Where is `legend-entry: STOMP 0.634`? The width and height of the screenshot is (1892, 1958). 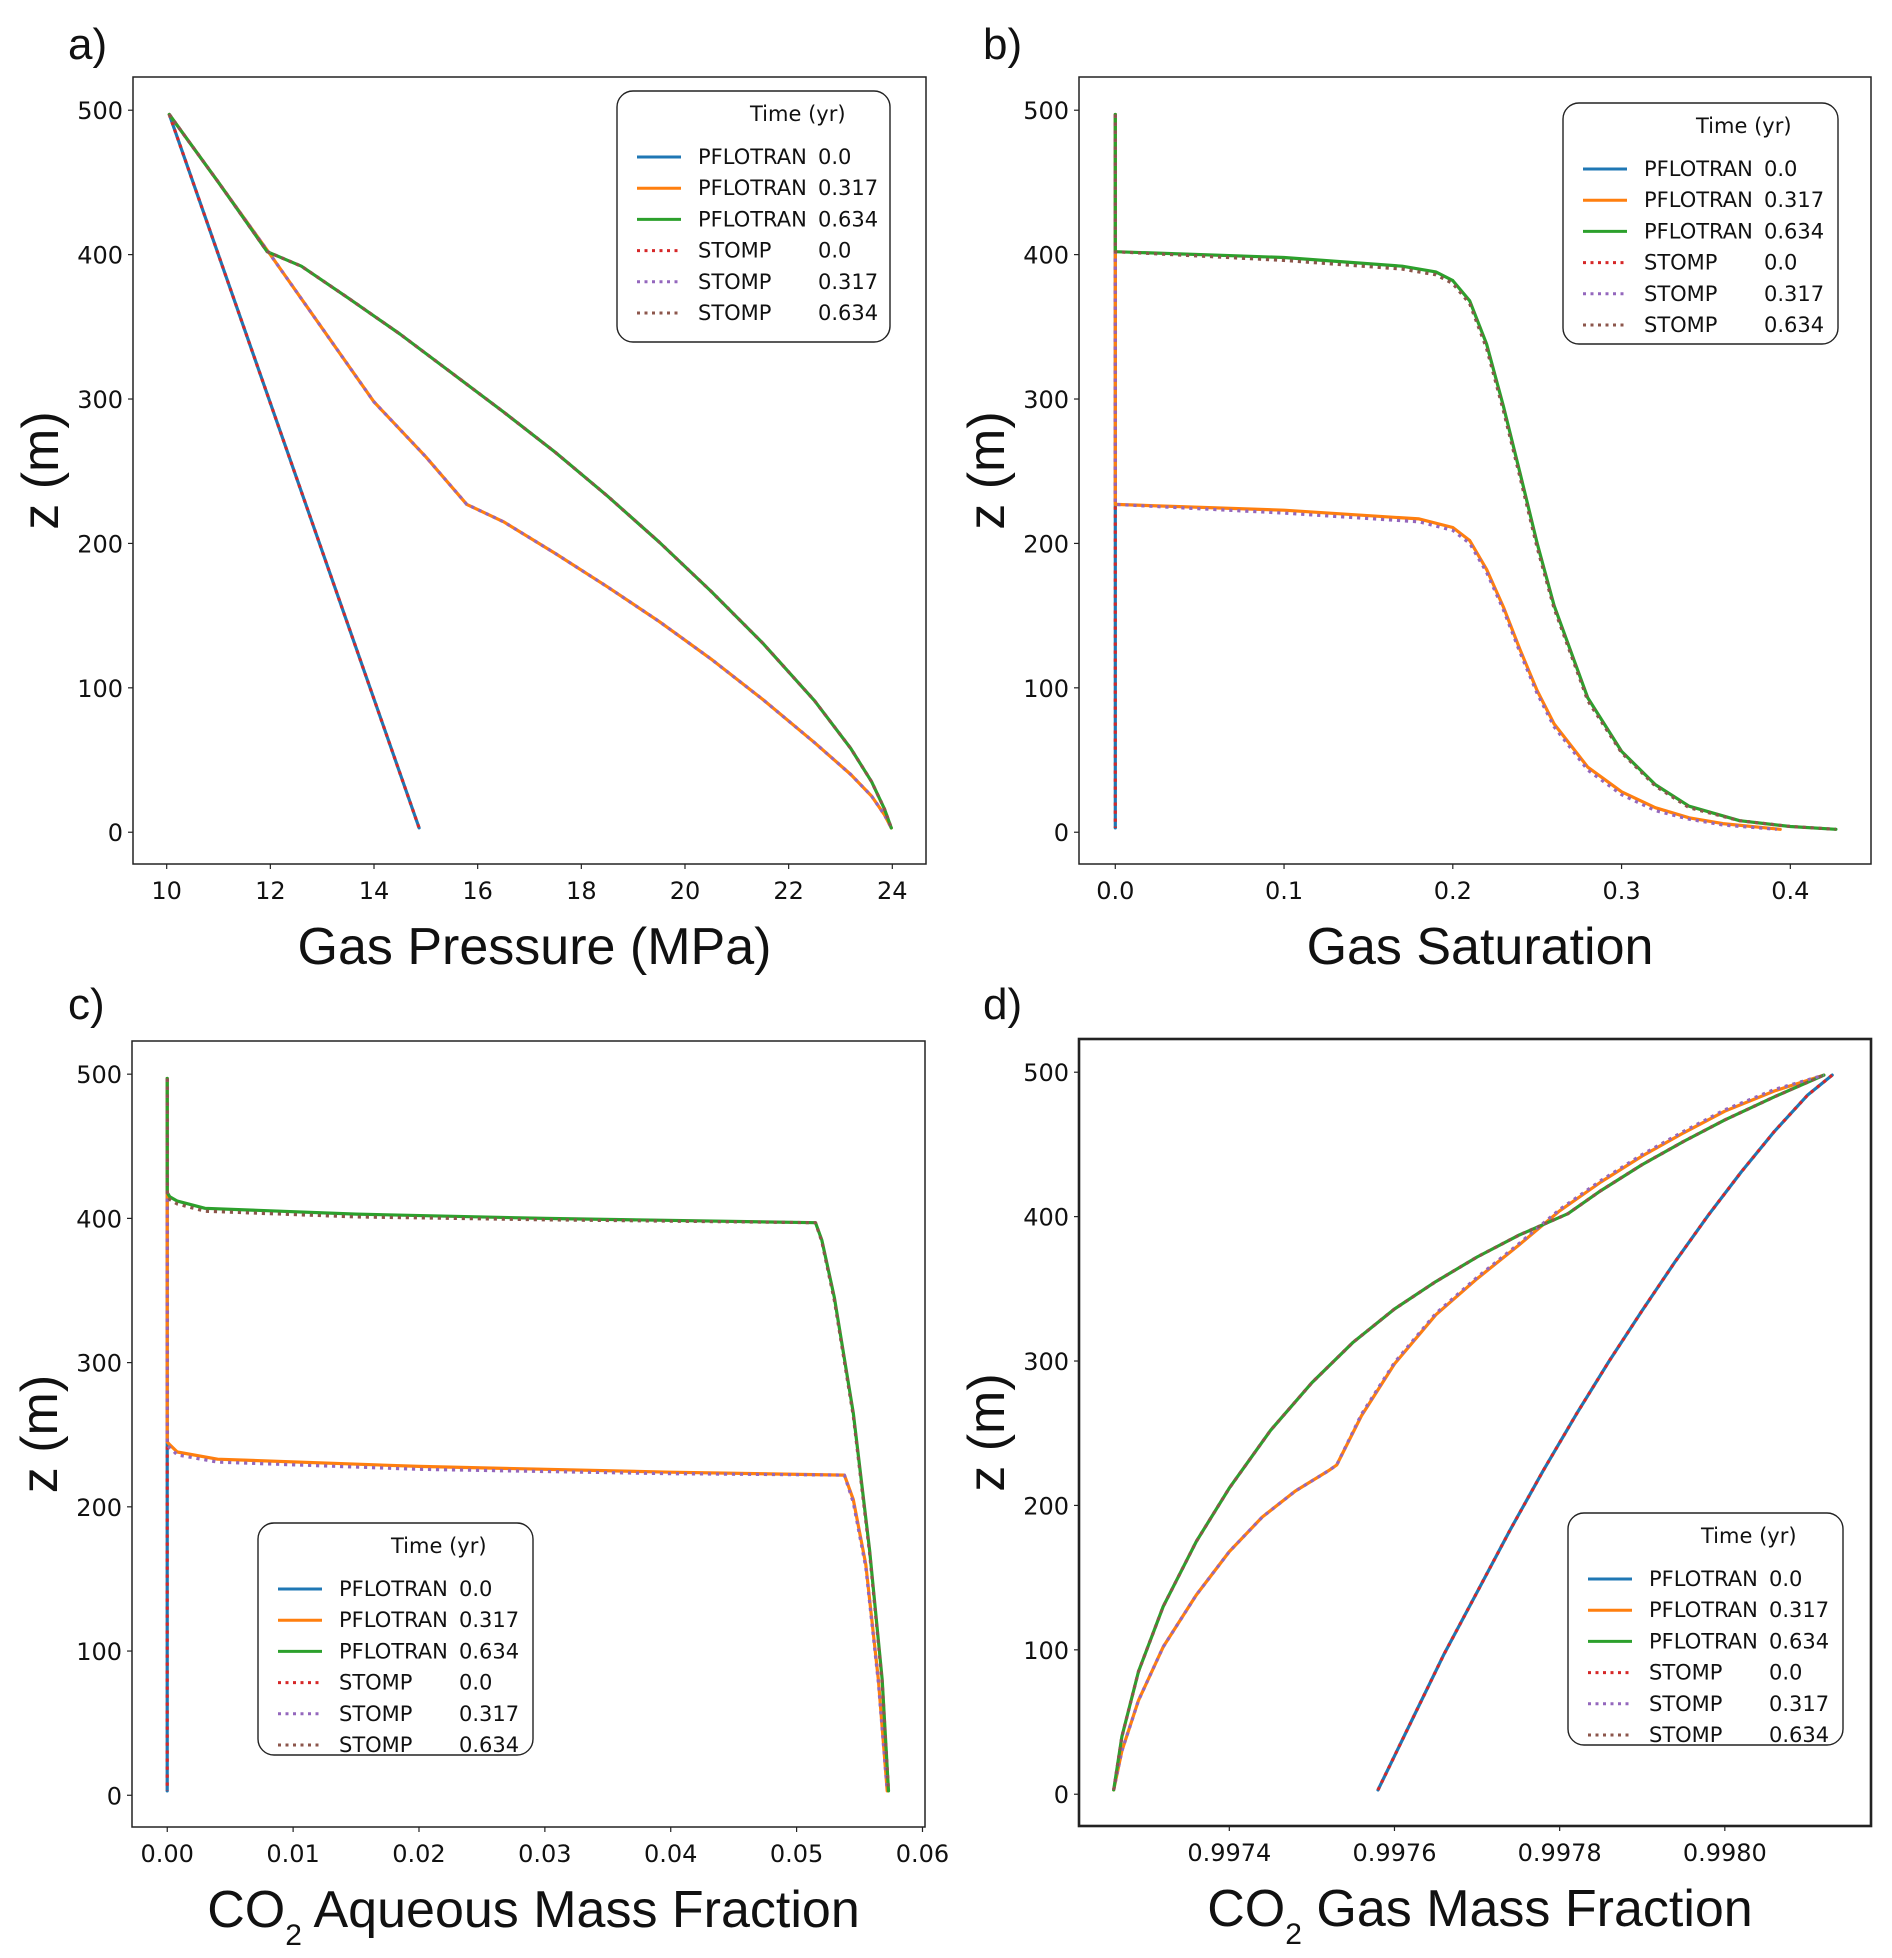
legend-entry: STOMP 0.634 is located at coordinates (1703, 325).